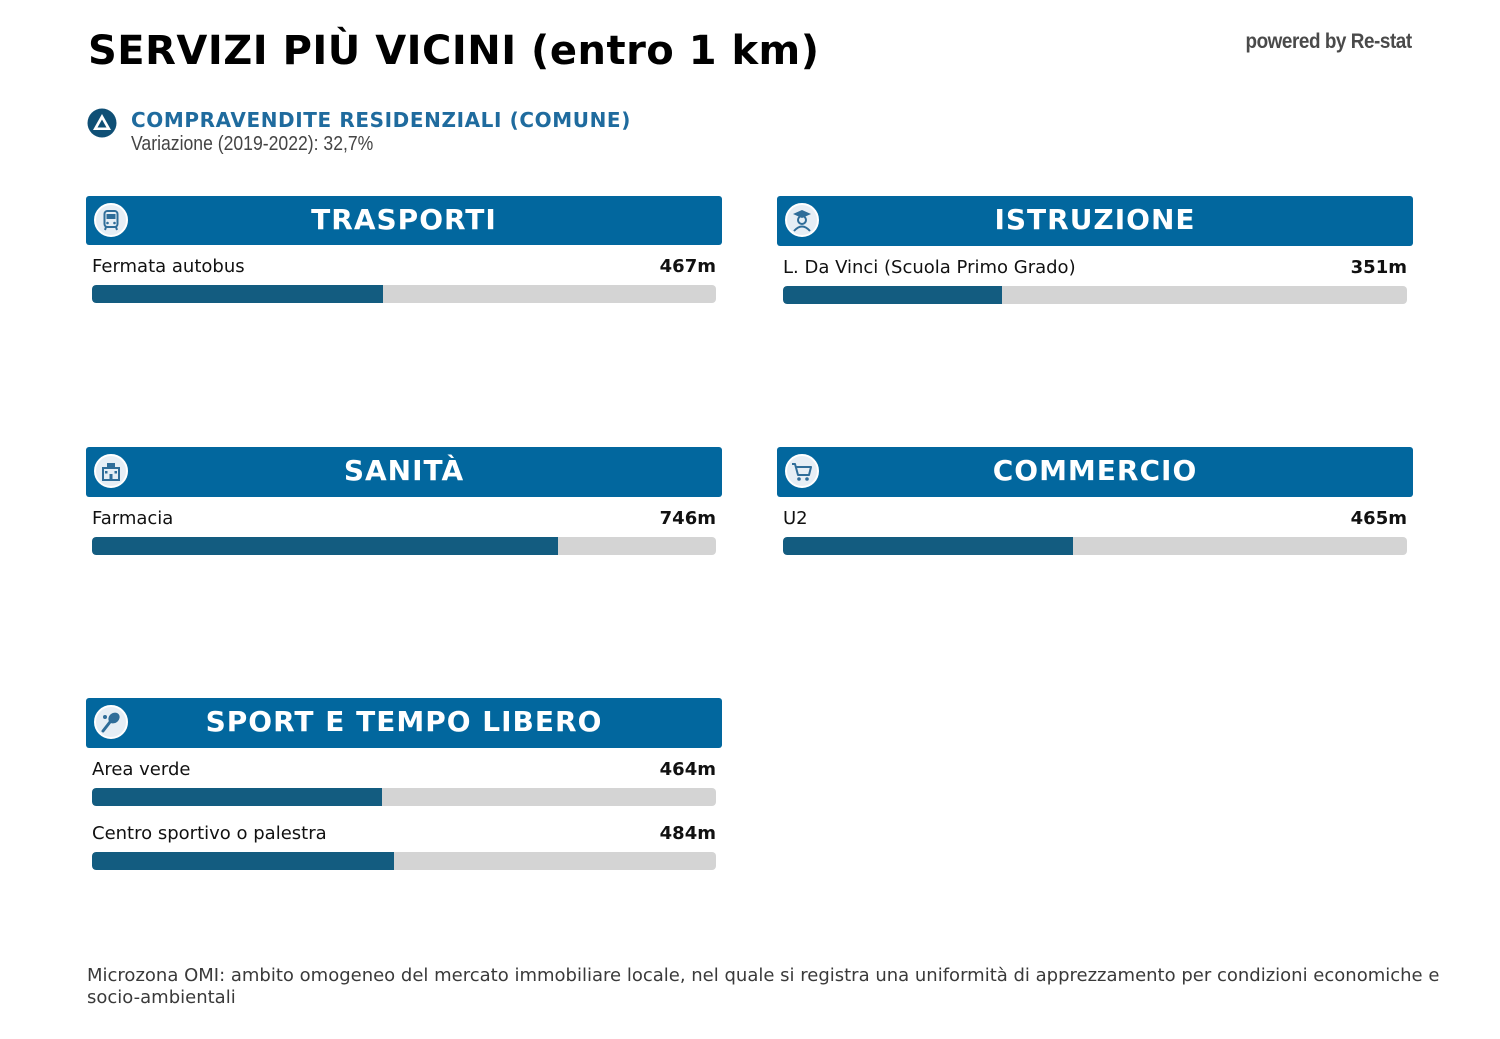 This screenshot has width=1500, height=1039. I want to click on bar-label: L. Da Vinci (Scuola Primo Grado), so click(929, 267).